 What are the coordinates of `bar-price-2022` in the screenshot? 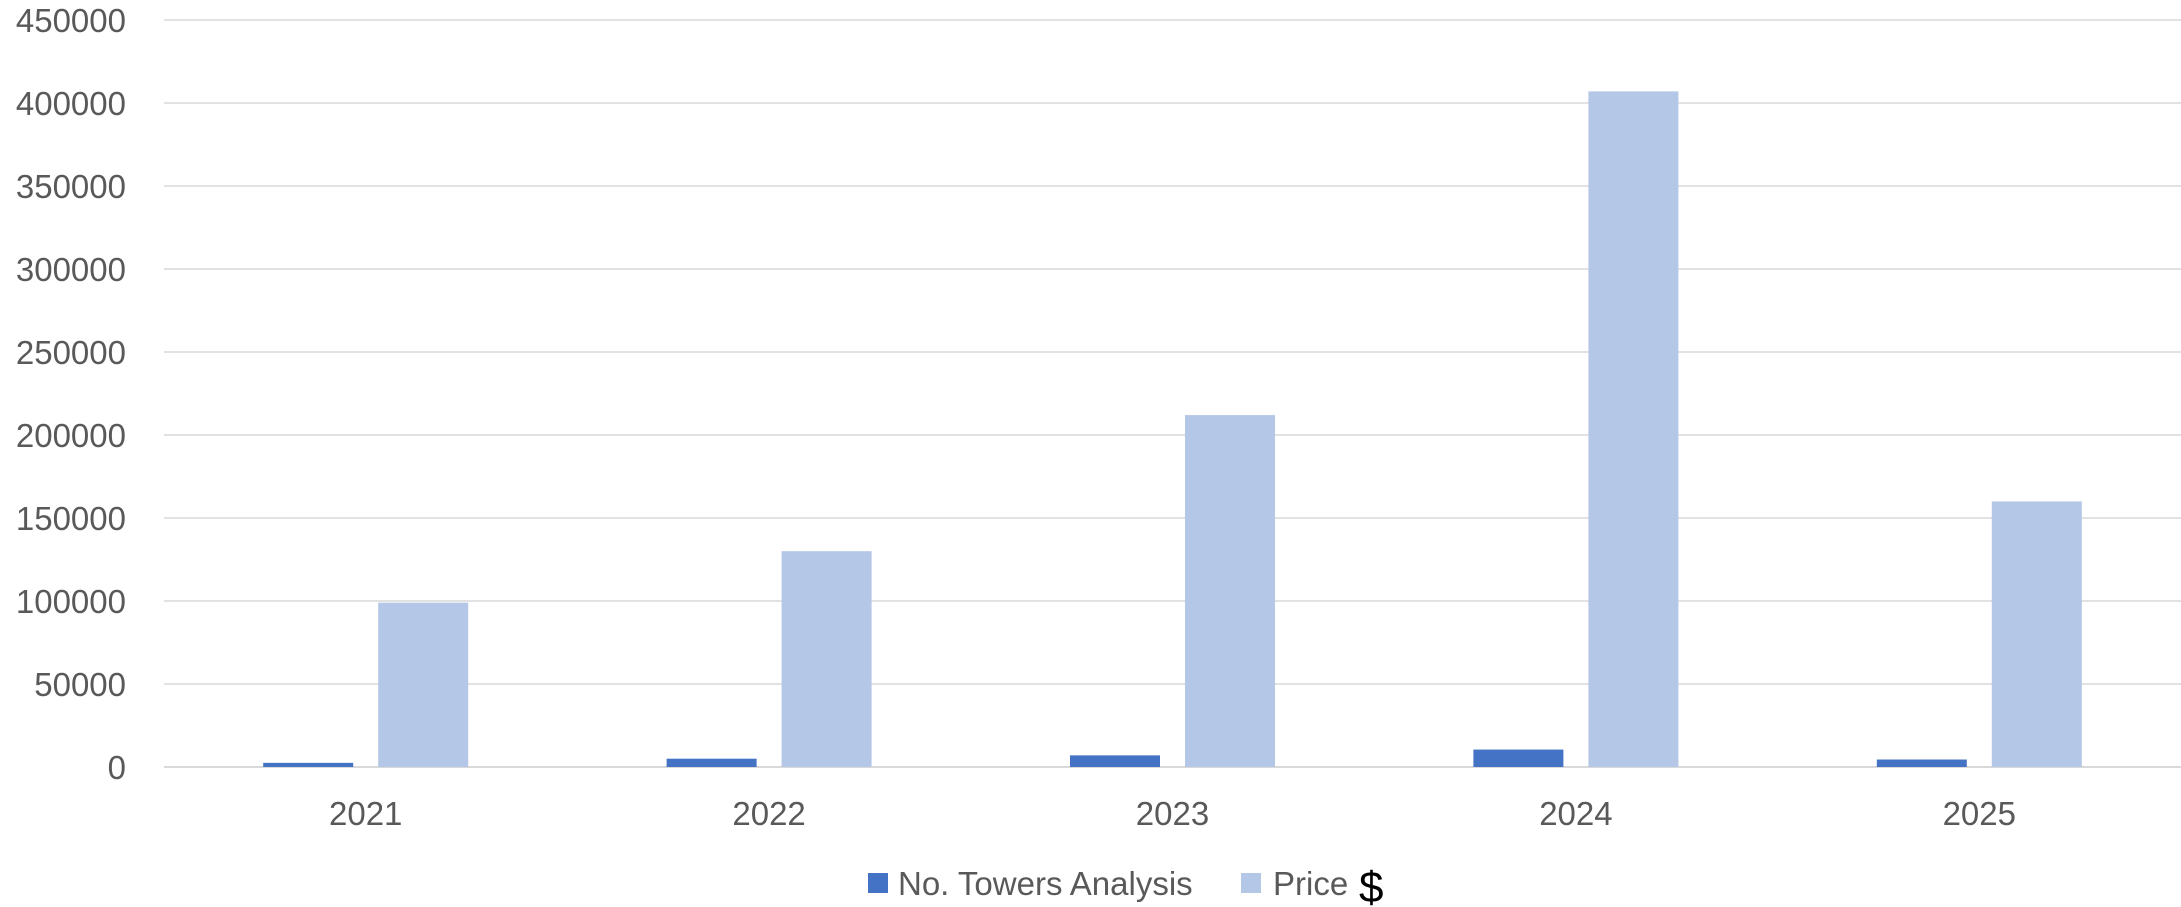 It's located at (826, 659).